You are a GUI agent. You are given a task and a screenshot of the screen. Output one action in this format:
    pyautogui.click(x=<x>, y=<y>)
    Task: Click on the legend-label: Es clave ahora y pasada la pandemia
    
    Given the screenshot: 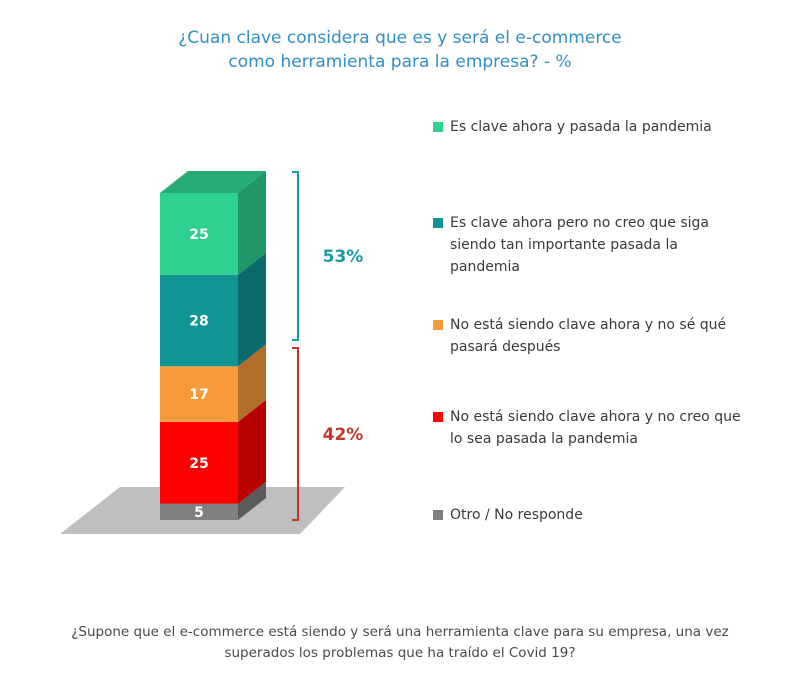 What is the action you would take?
    pyautogui.click(x=616, y=127)
    